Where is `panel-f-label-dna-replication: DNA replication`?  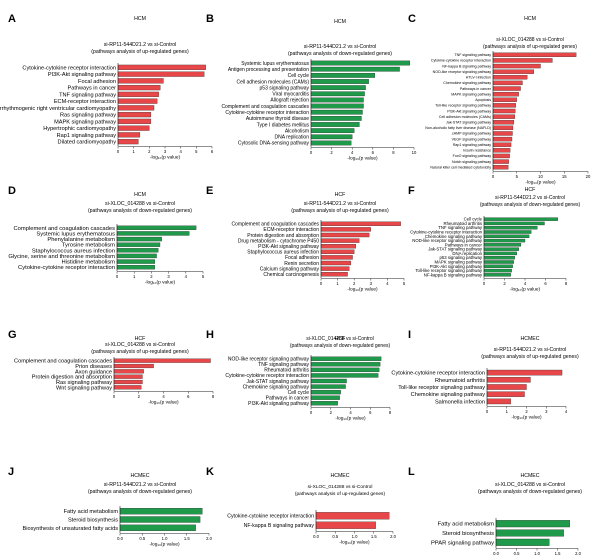 panel-f-label-dna-replication: DNA replication is located at coordinates (467, 253).